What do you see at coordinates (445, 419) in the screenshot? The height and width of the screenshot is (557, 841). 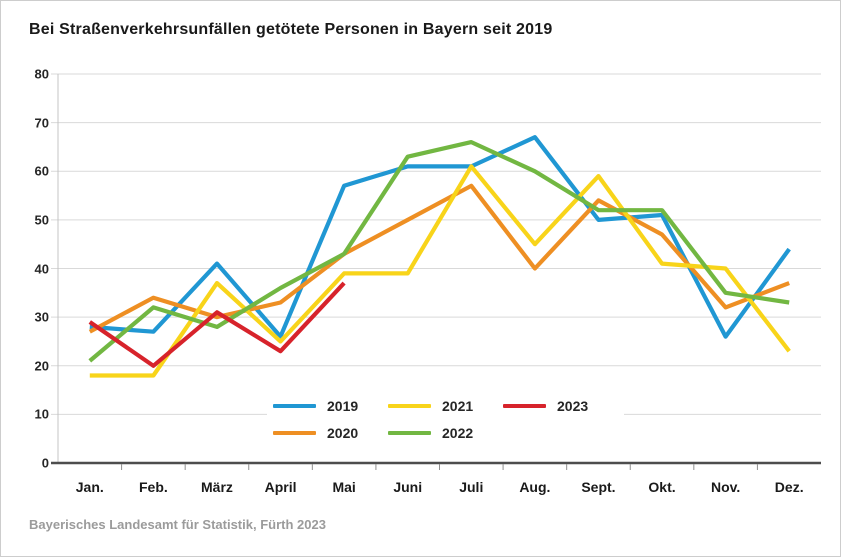 I see `chart-legend: 2019 2020 2021 2022 2023` at bounding box center [445, 419].